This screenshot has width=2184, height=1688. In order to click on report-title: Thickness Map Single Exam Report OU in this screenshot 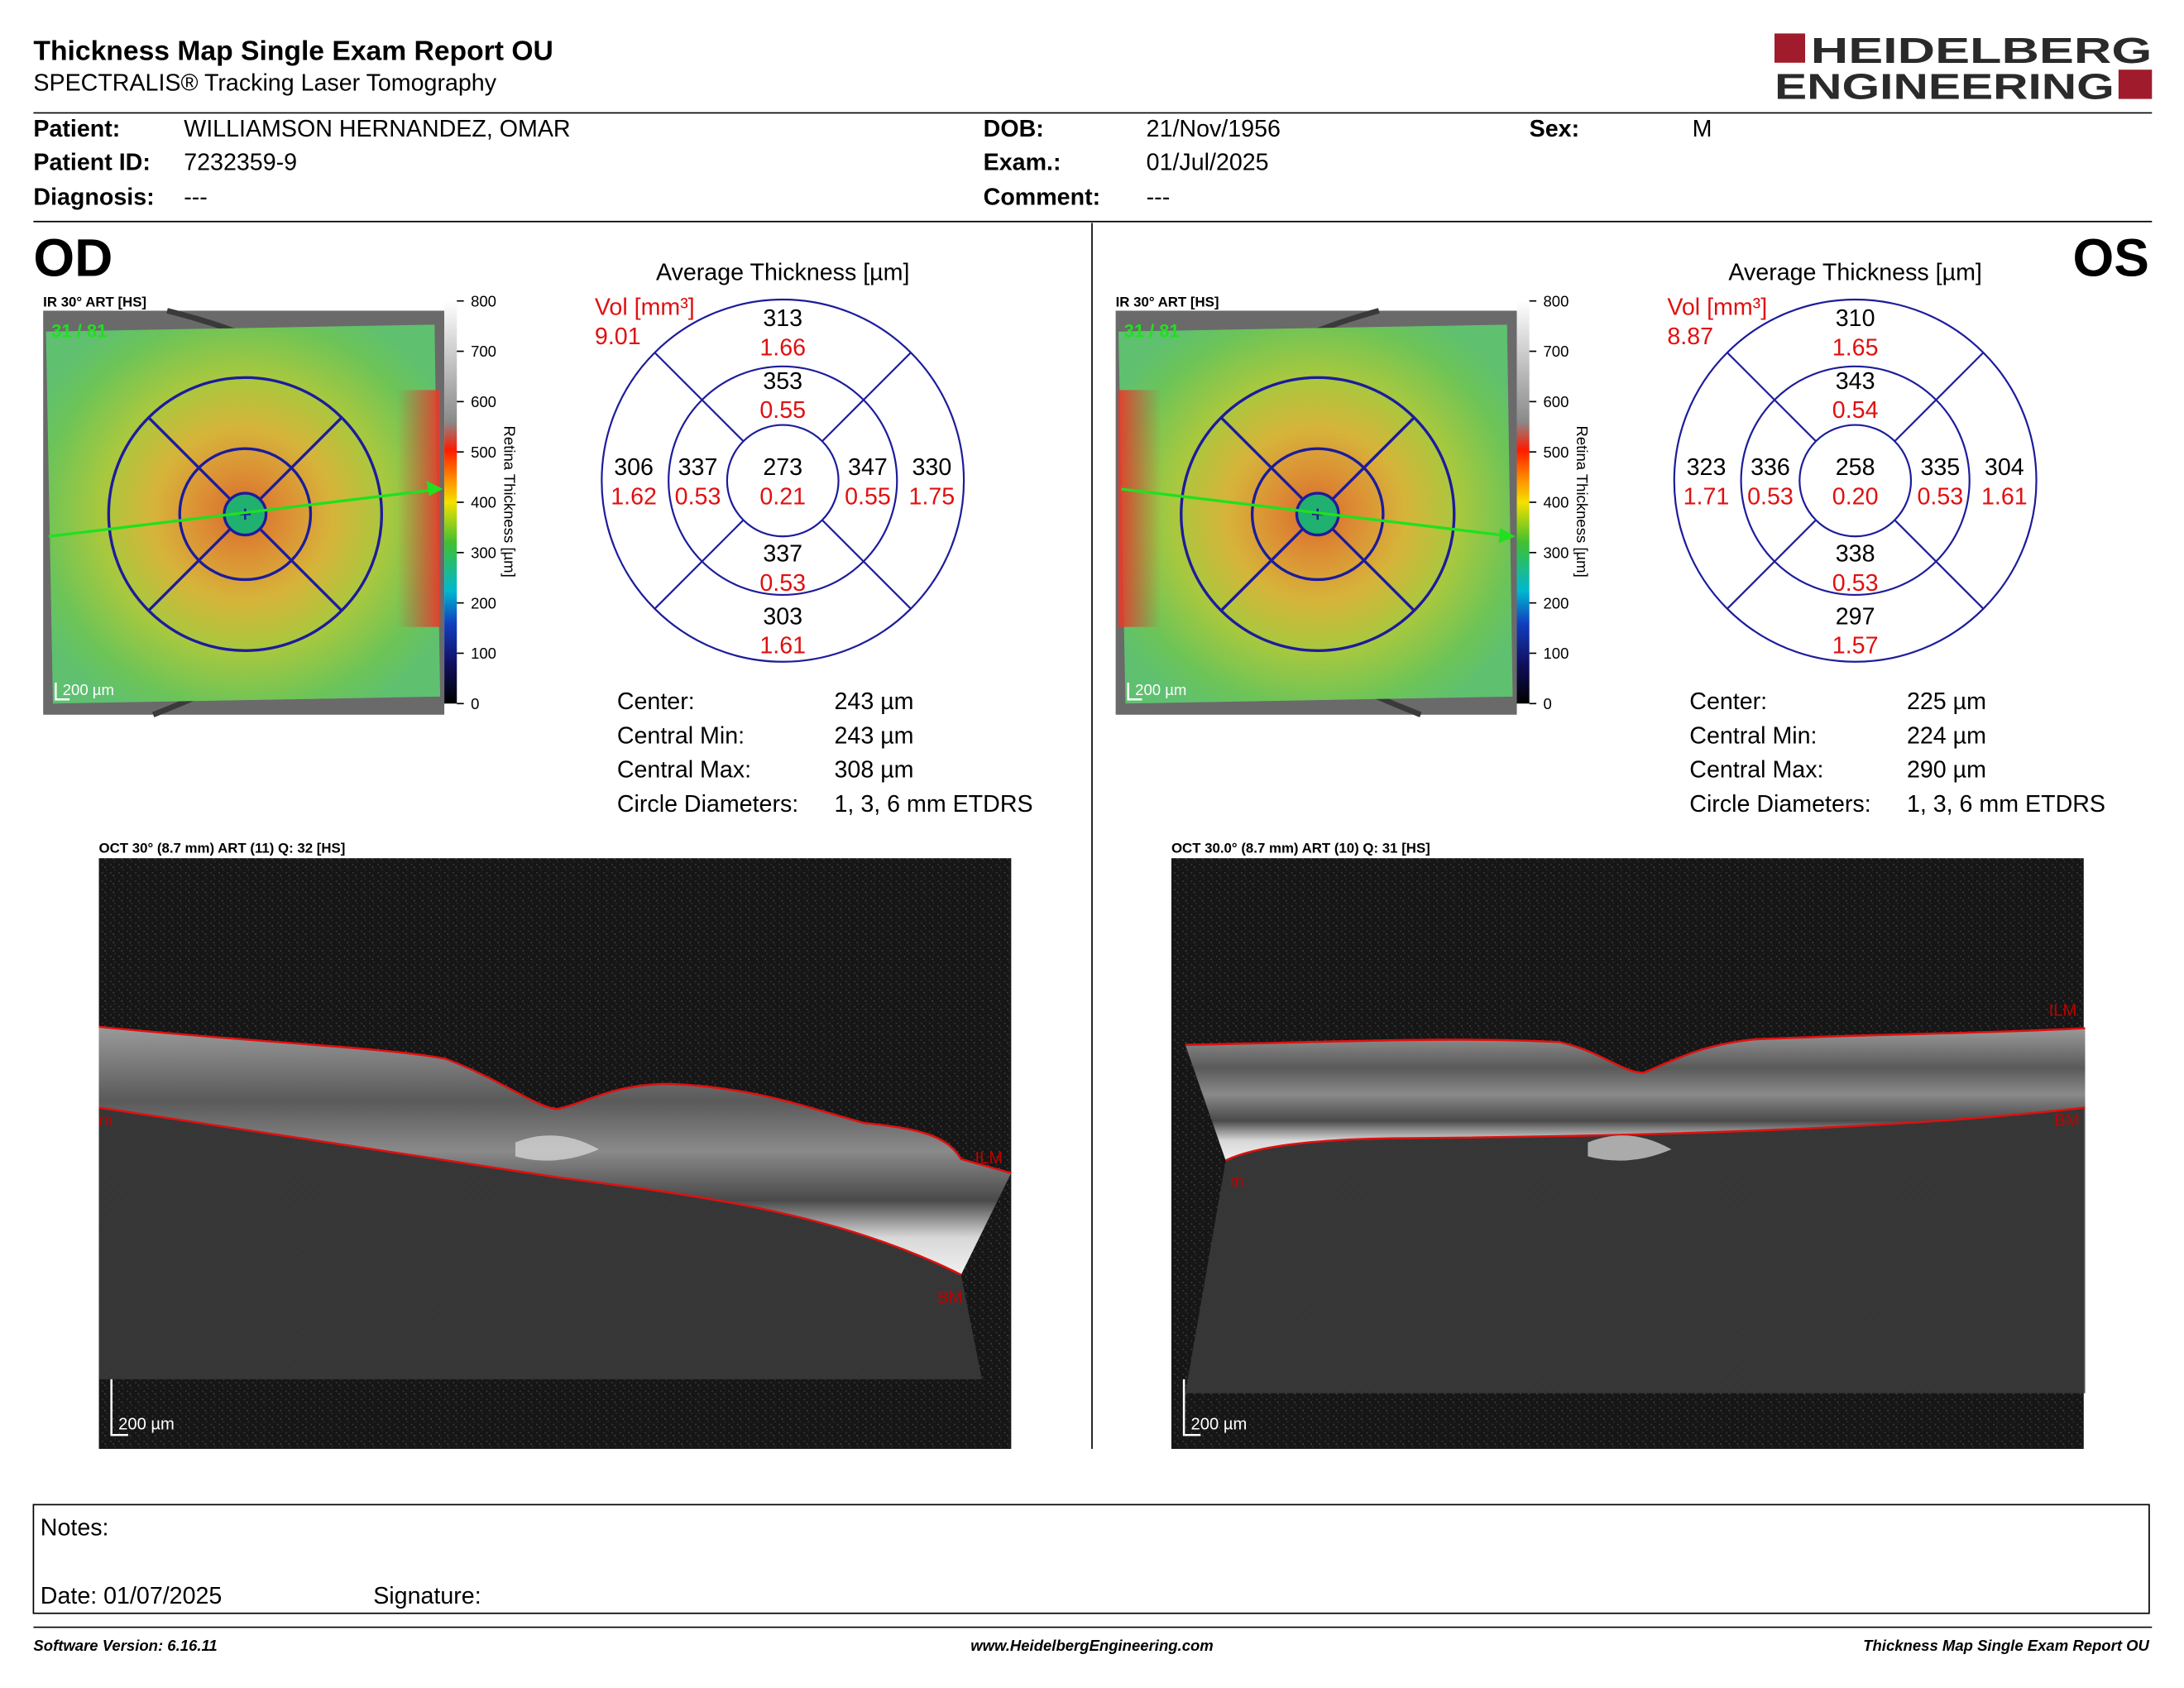, I will do `click(293, 51)`.